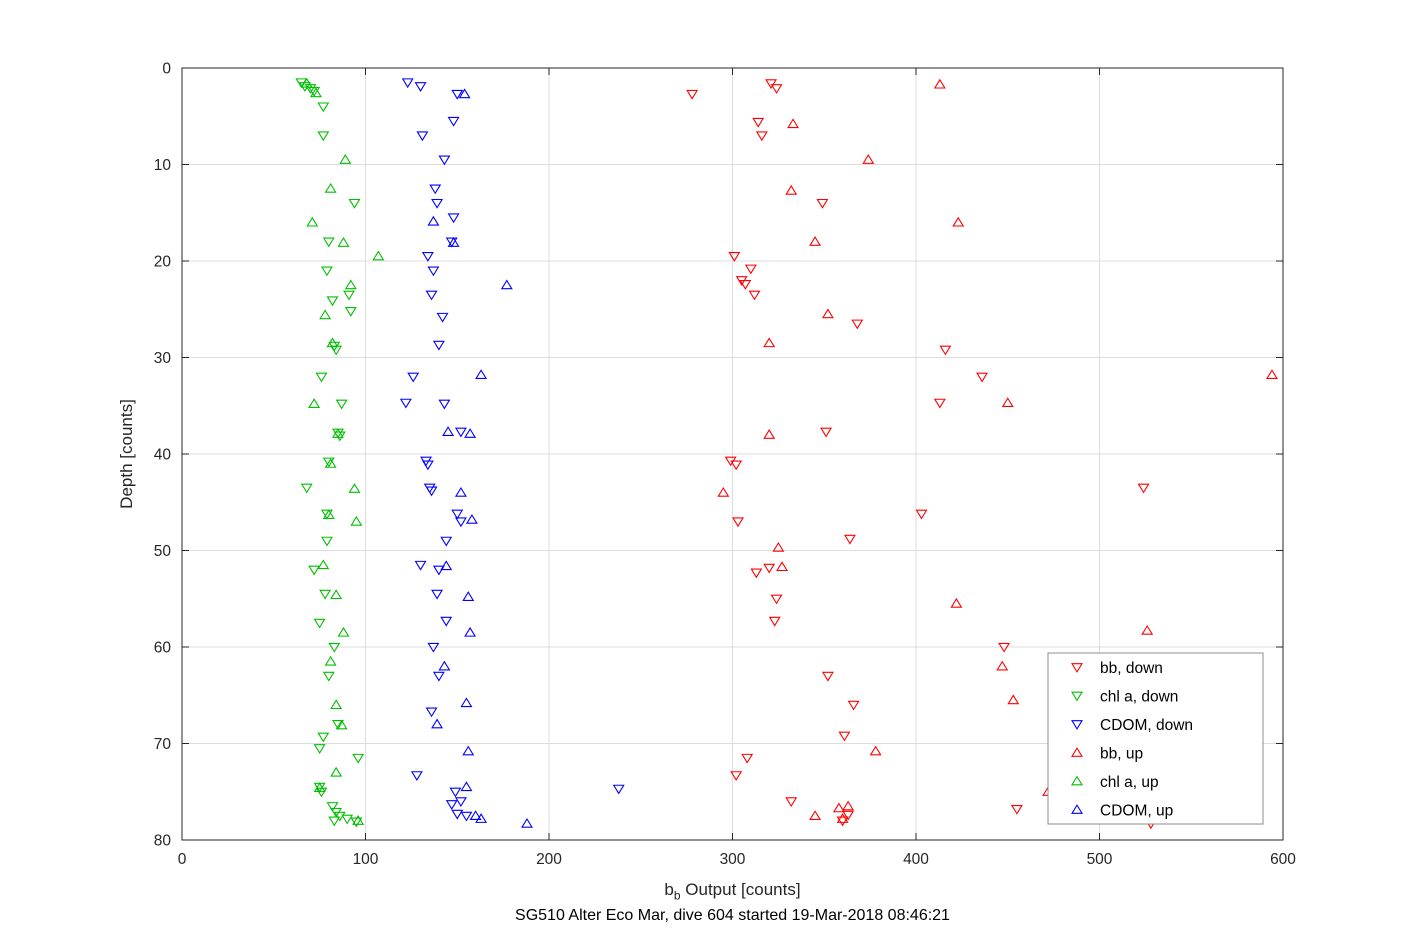 The width and height of the screenshot is (1417, 945). I want to click on legend-item-cdom-down: CDOM, down, so click(1132, 725).